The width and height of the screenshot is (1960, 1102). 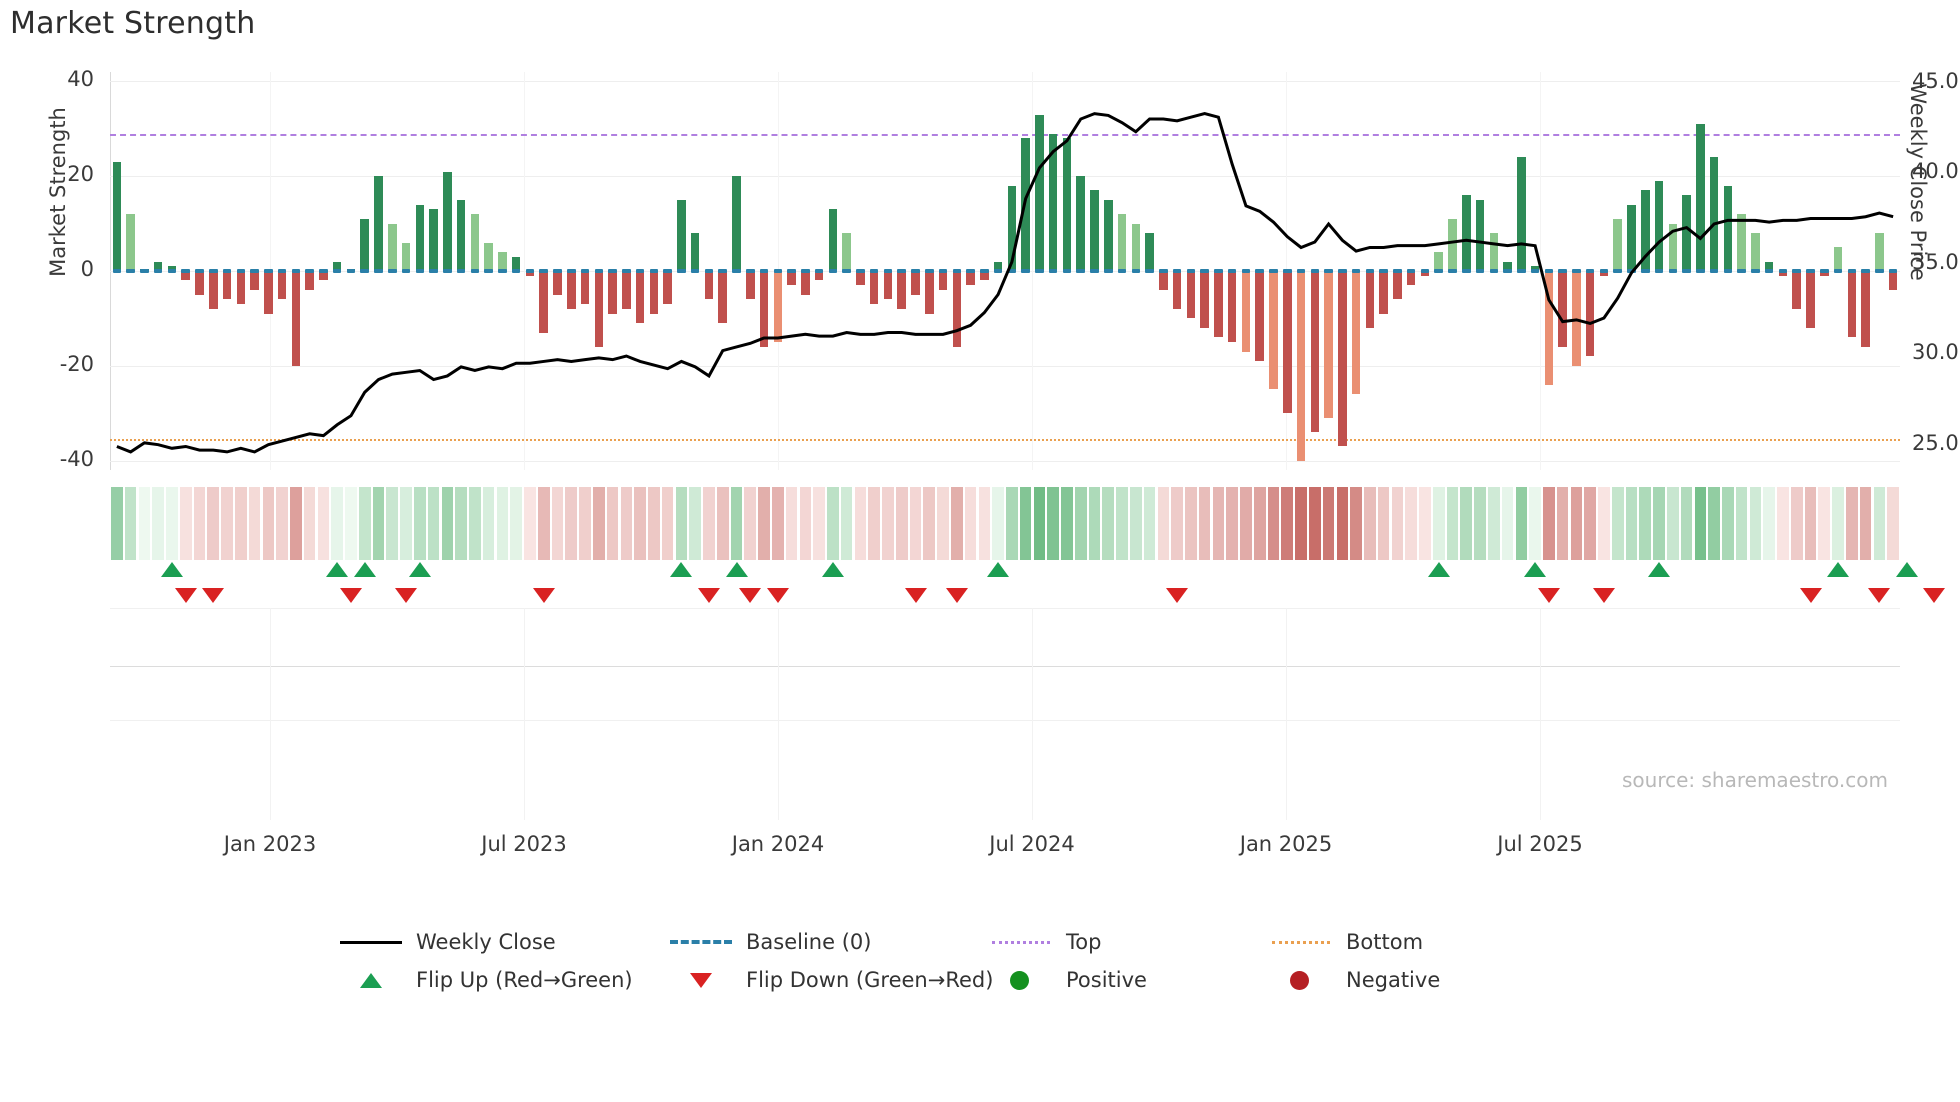 I want to click on legend-item-flip-down-green-red: Flip Down (Green→Red), so click(x=831, y=980).